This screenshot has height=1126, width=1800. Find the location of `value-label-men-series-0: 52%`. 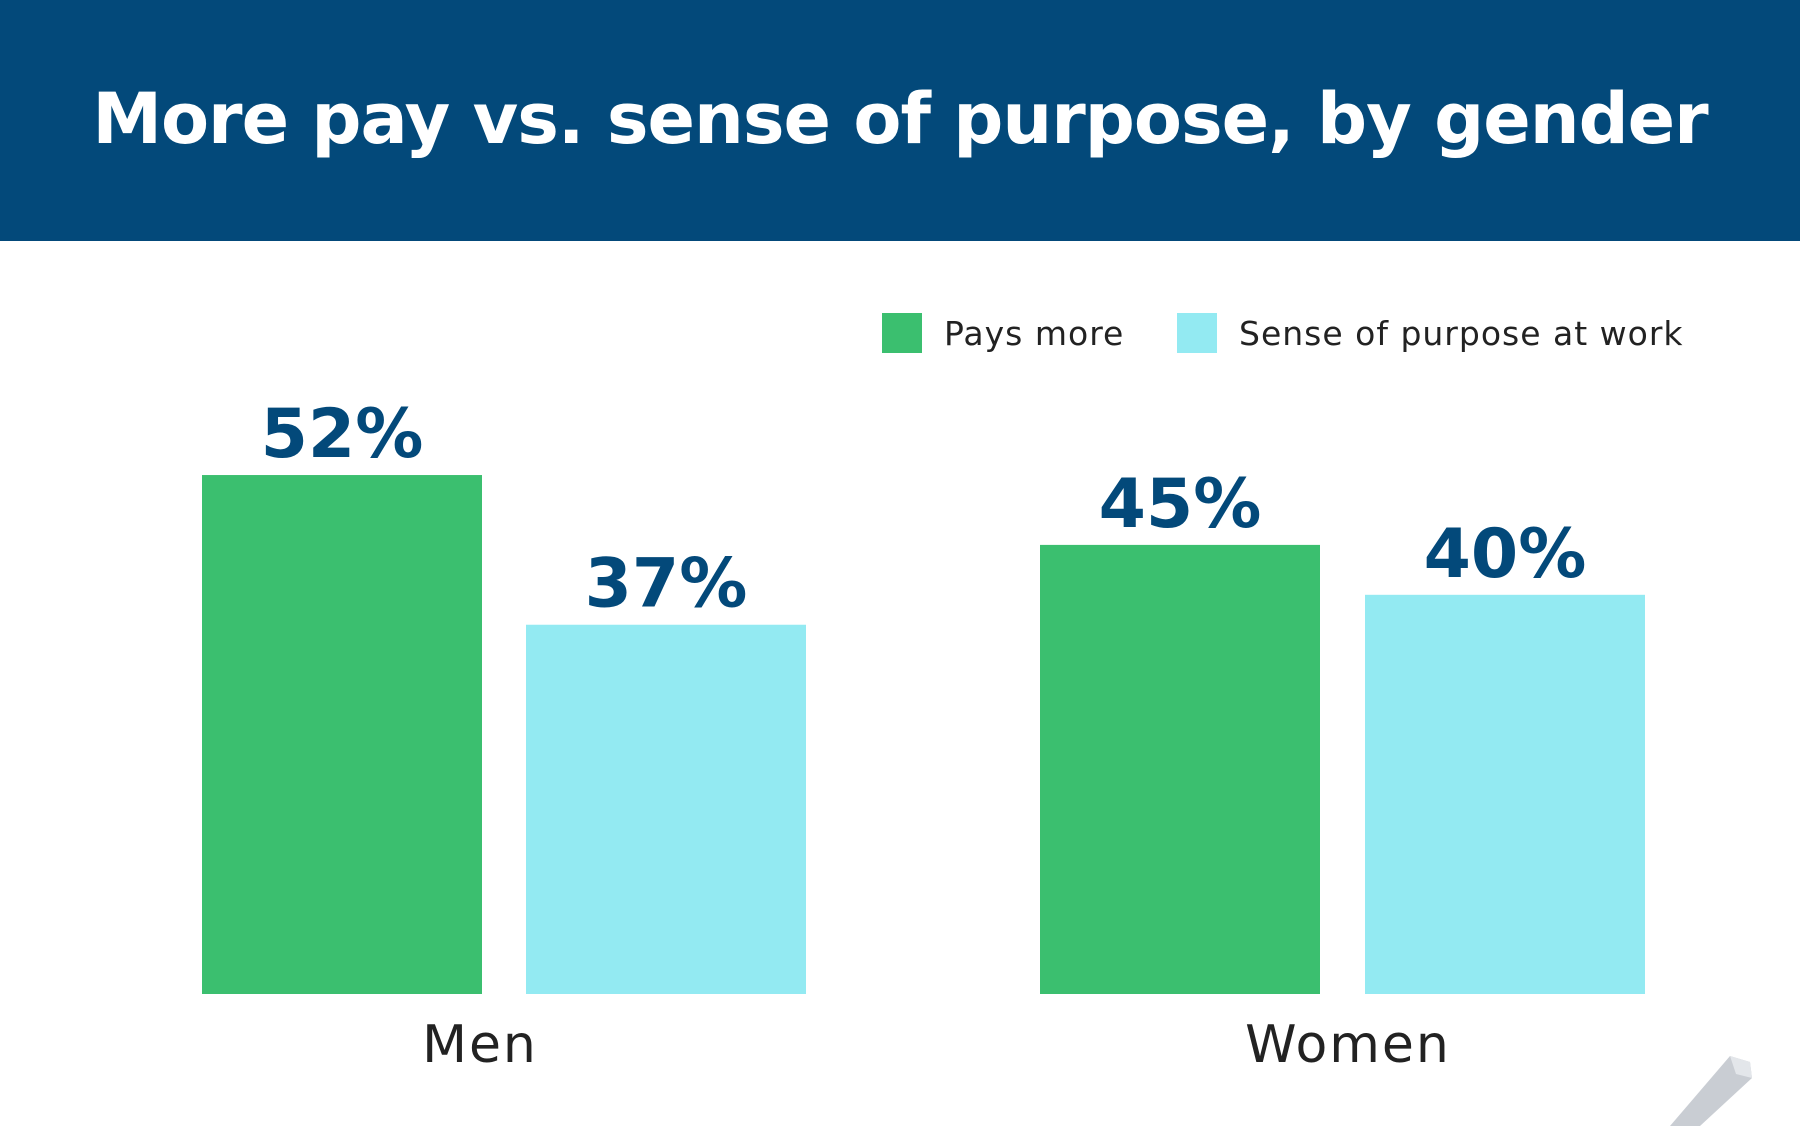

value-label-men-series-0: 52% is located at coordinates (342, 434).